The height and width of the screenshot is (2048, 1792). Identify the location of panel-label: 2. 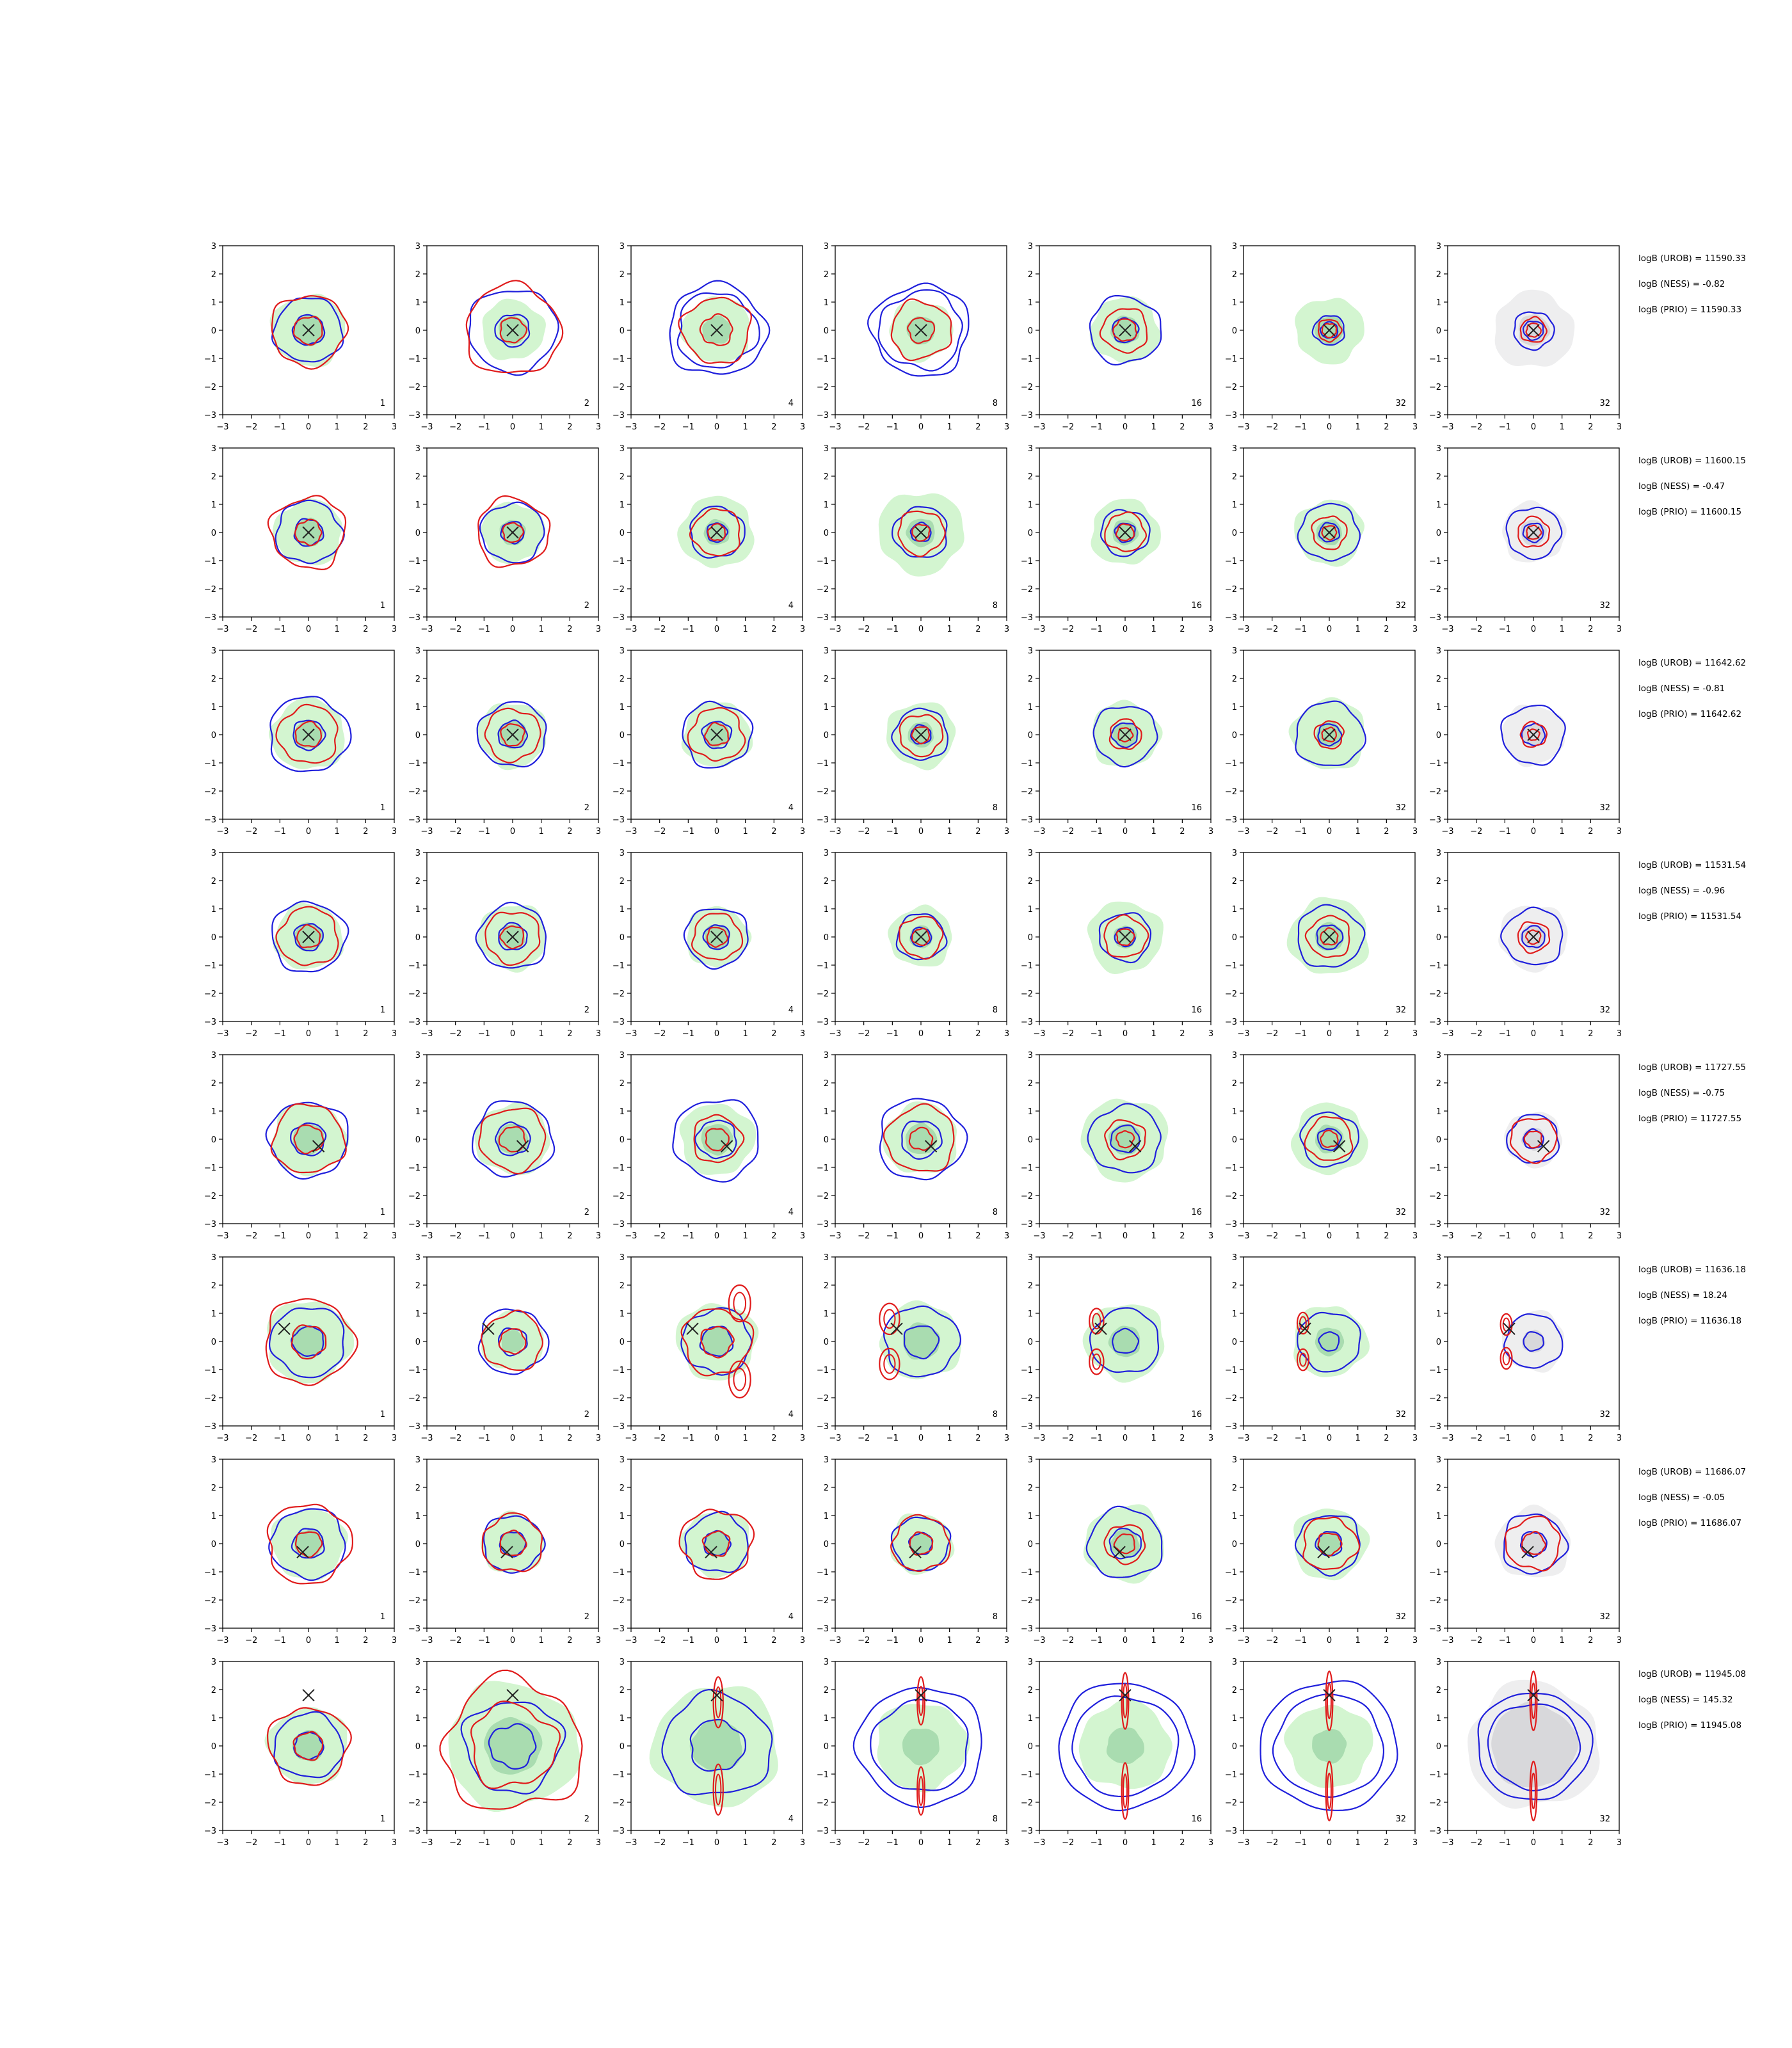
(586, 1415).